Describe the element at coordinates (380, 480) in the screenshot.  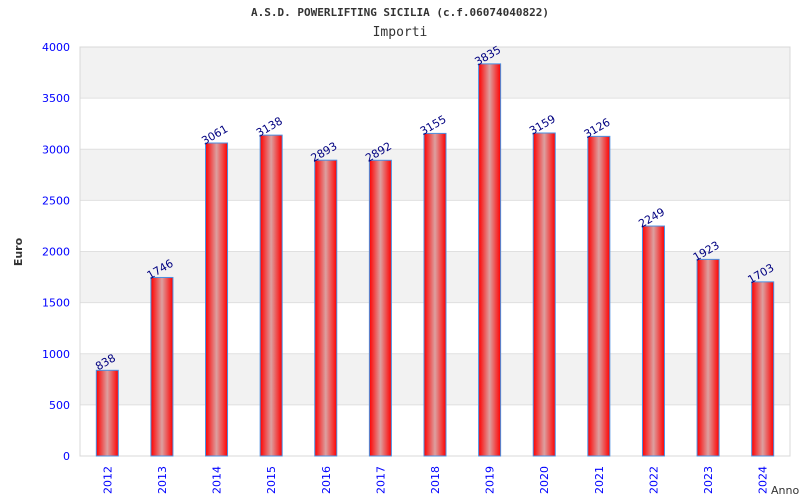
I see `x-tick-label: 2017` at that location.